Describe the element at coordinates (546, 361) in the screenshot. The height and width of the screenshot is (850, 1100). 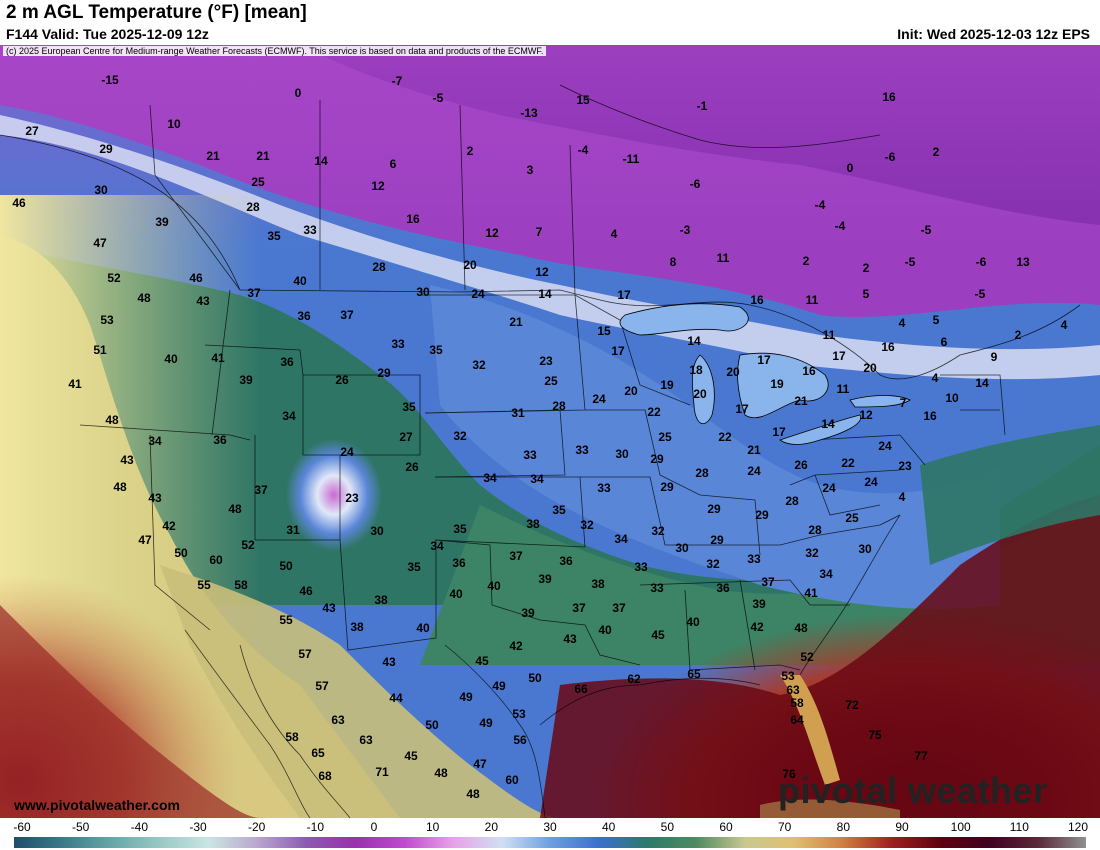
I see `temperature-value: 23` at that location.